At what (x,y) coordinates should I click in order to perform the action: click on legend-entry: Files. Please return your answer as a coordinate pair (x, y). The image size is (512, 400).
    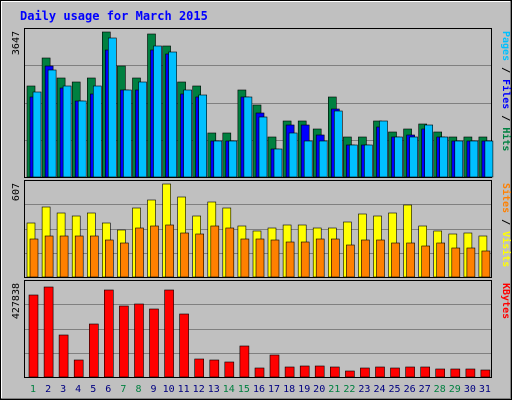
    Looking at the image, I should click on (506, 94).